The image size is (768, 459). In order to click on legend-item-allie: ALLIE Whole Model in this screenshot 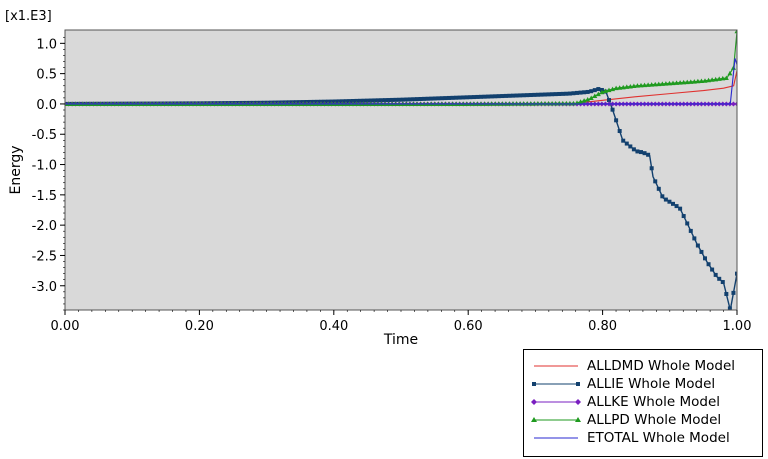, I will do `click(643, 384)`.